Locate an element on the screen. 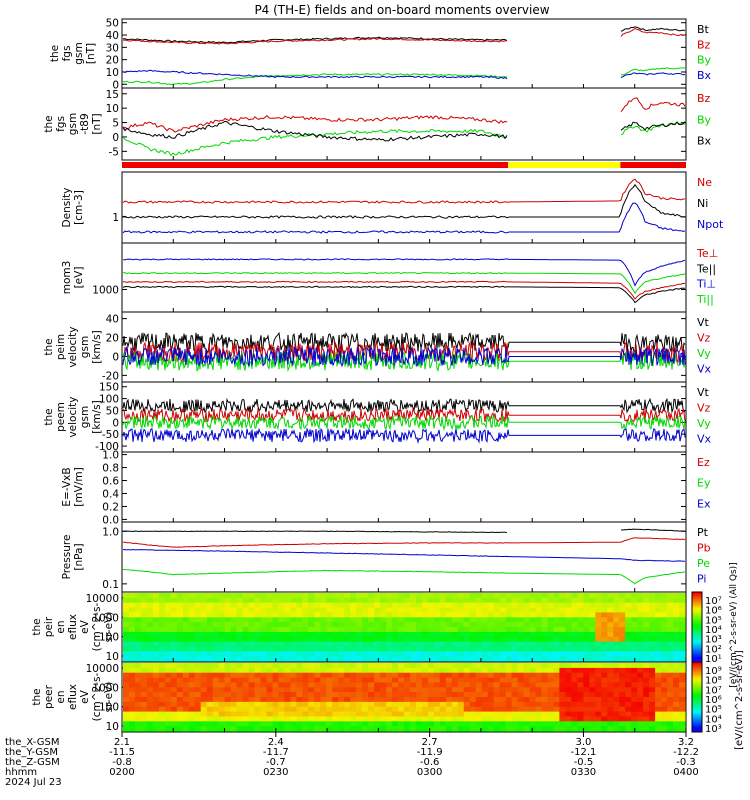  series-Bt is located at coordinates (404, 35).